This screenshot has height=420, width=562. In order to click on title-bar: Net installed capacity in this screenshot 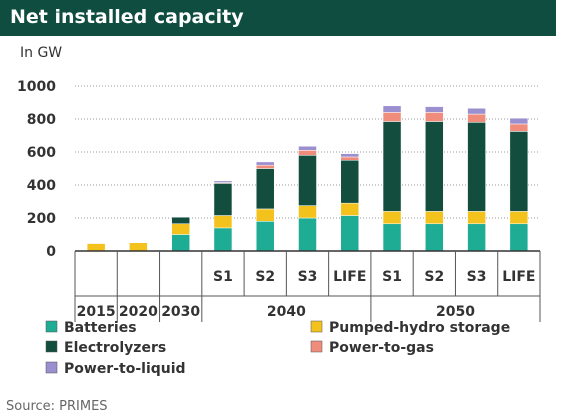, I will do `click(278, 18)`.